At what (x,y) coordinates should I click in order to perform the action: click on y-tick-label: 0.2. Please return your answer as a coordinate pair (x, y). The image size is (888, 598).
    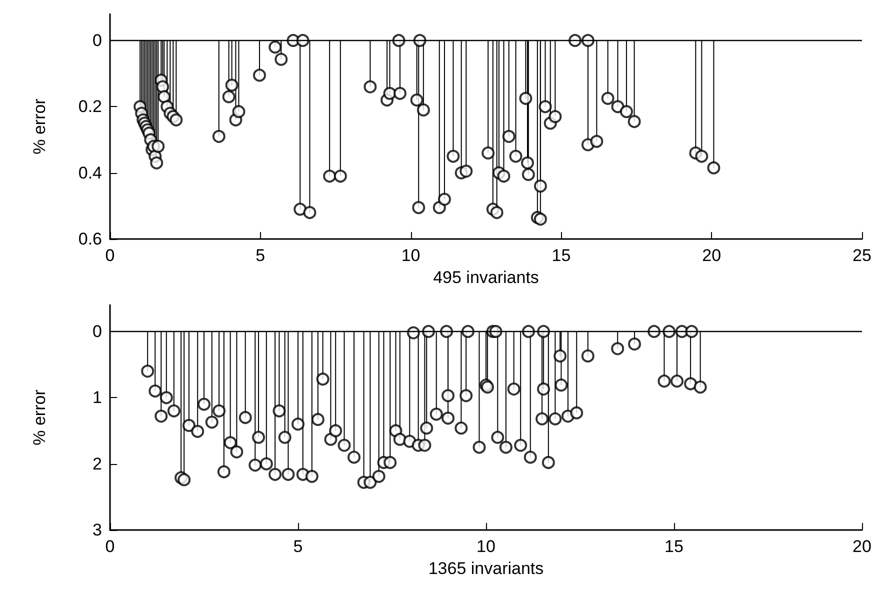
    Looking at the image, I should click on (90, 106).